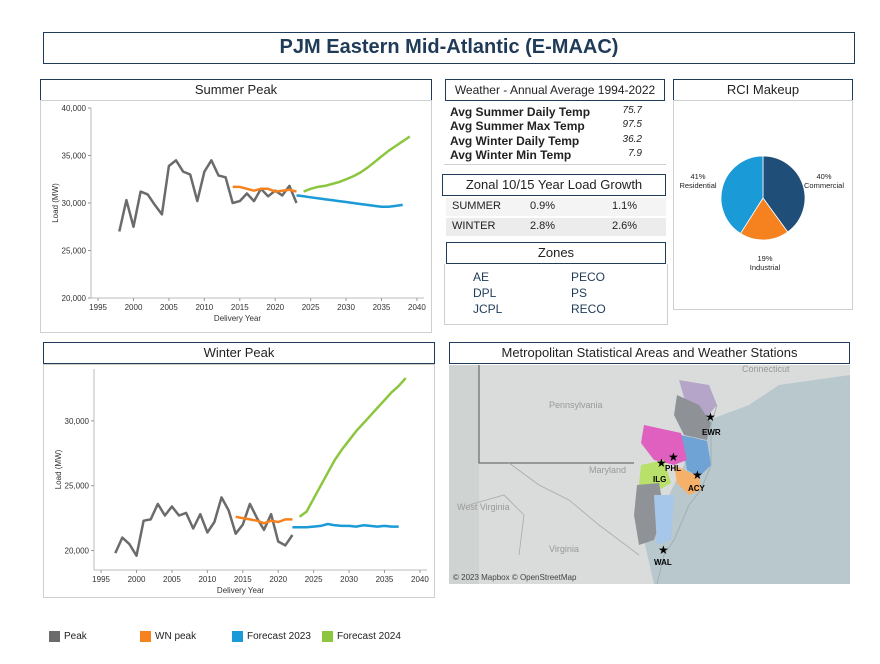 The width and height of the screenshot is (880, 664). Describe the element at coordinates (556, 253) in the screenshot. I see `zones-title: Zones` at that location.